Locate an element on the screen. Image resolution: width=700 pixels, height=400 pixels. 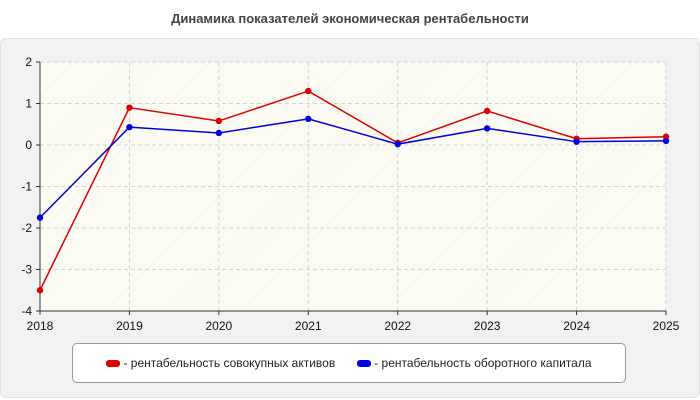
series-1-point-2018 is located at coordinates (40, 290).